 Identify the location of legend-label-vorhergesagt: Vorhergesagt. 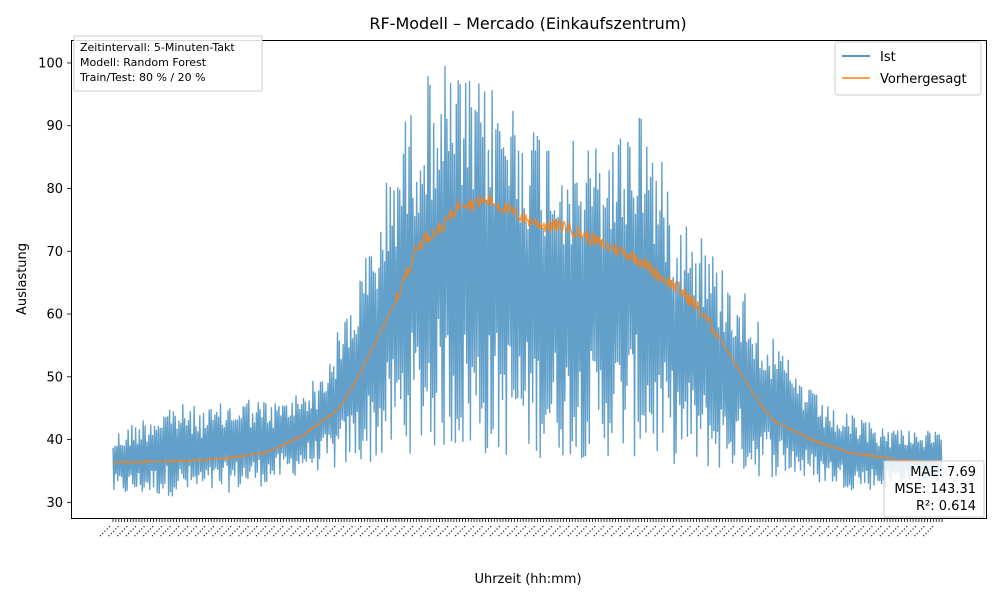
(923, 79).